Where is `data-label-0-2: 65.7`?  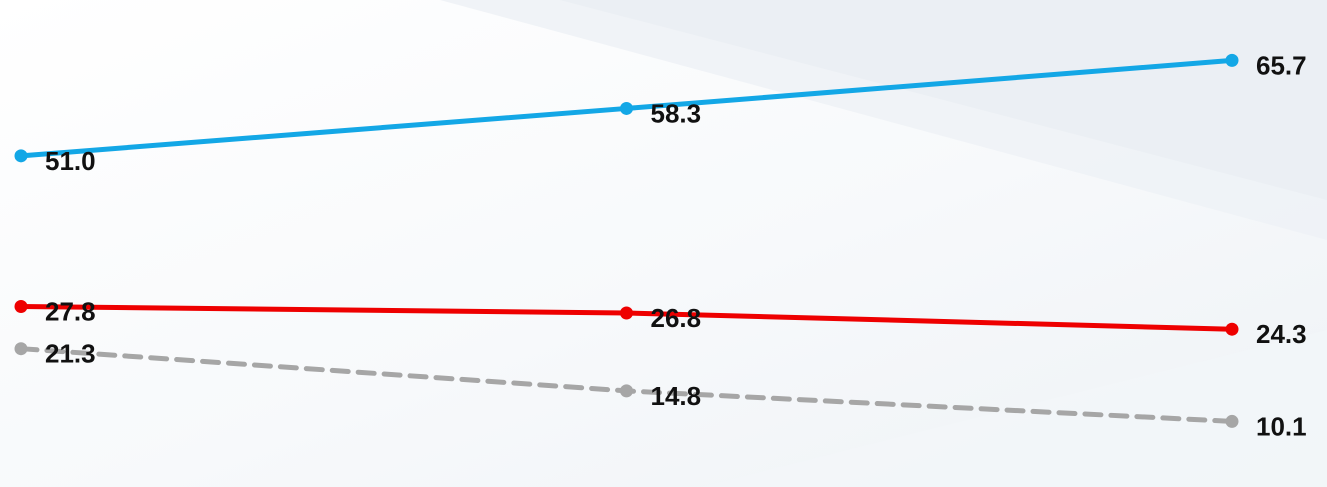 data-label-0-2: 65.7 is located at coordinates (1281, 65).